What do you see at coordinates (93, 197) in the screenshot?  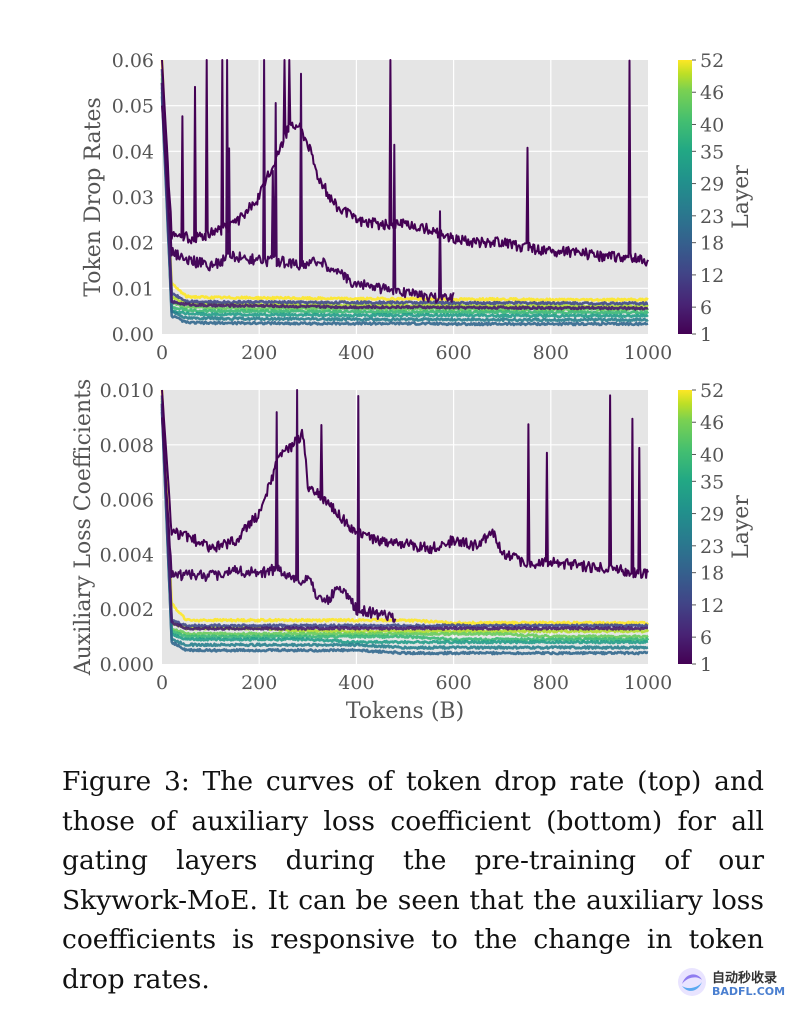 I see `y-axis-label: Token Drop Rates` at bounding box center [93, 197].